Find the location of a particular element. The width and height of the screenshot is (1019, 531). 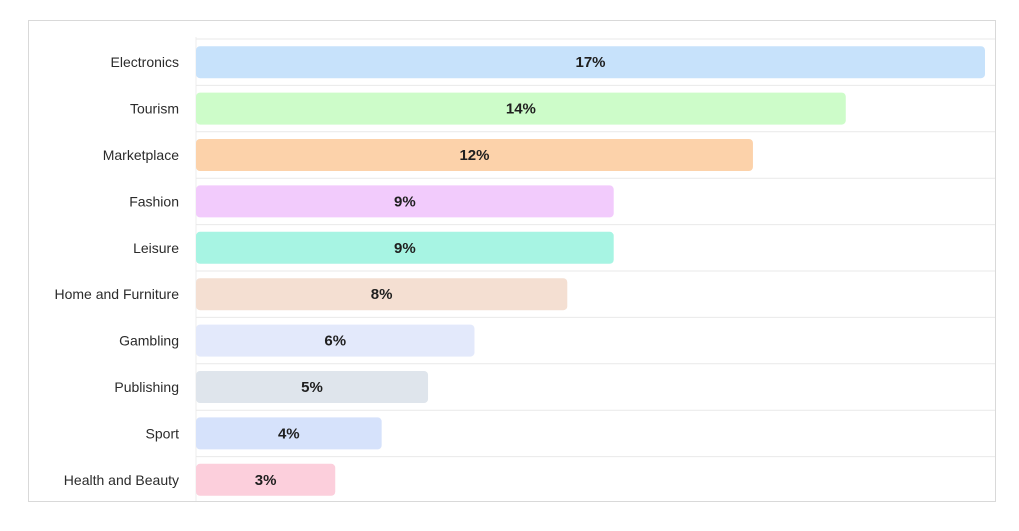

bar-marketplace is located at coordinates (474, 155).